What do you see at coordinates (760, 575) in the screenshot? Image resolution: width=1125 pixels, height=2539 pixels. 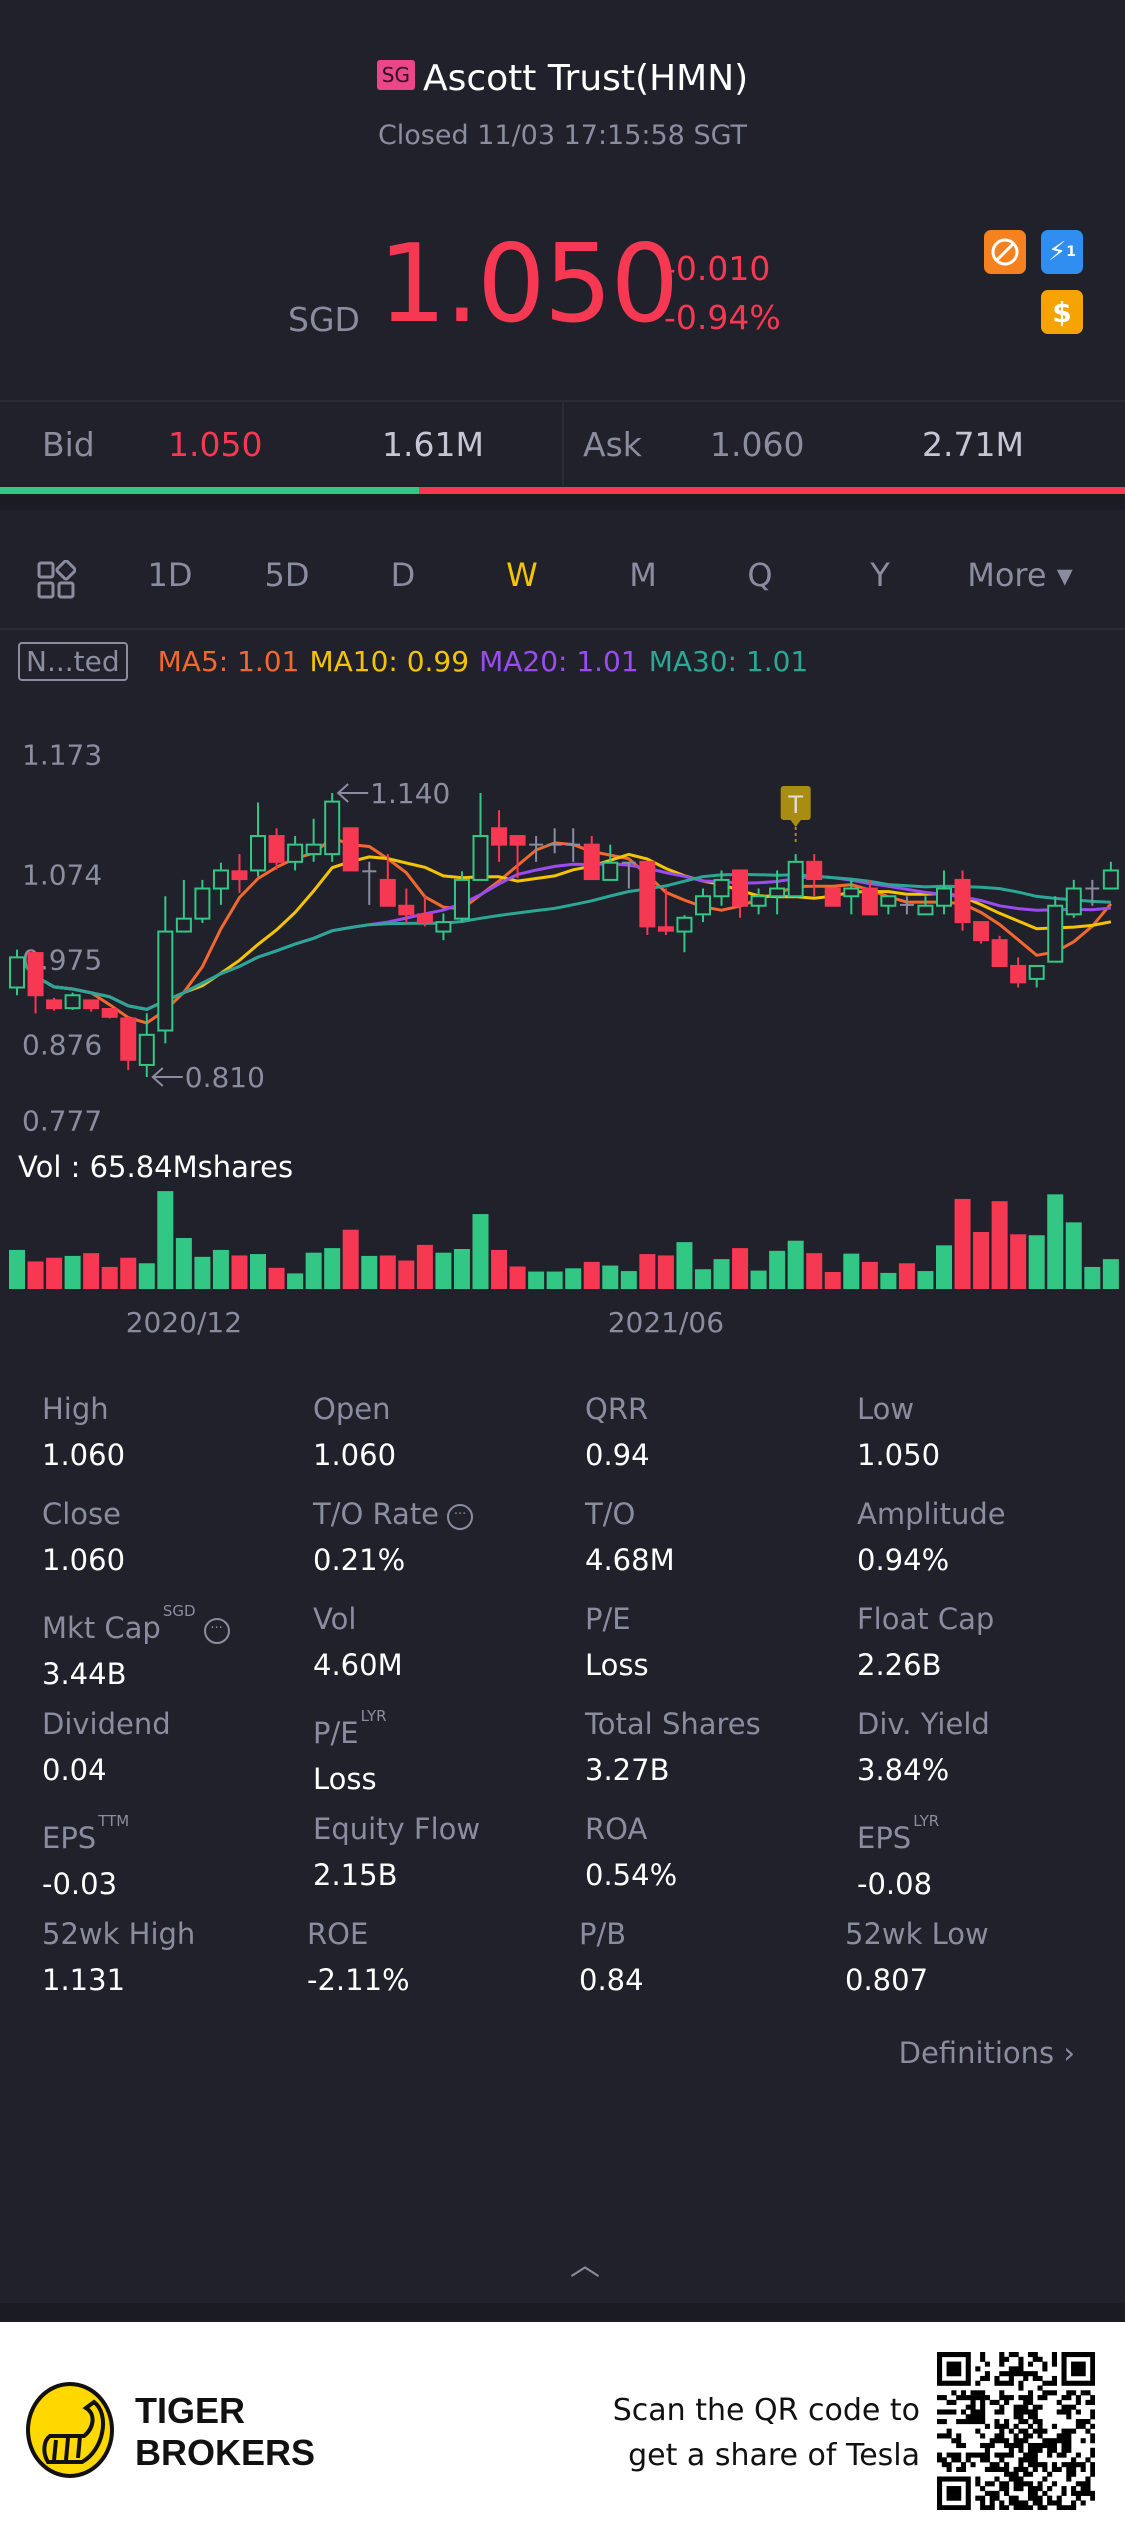 I see `tab-q: Q` at bounding box center [760, 575].